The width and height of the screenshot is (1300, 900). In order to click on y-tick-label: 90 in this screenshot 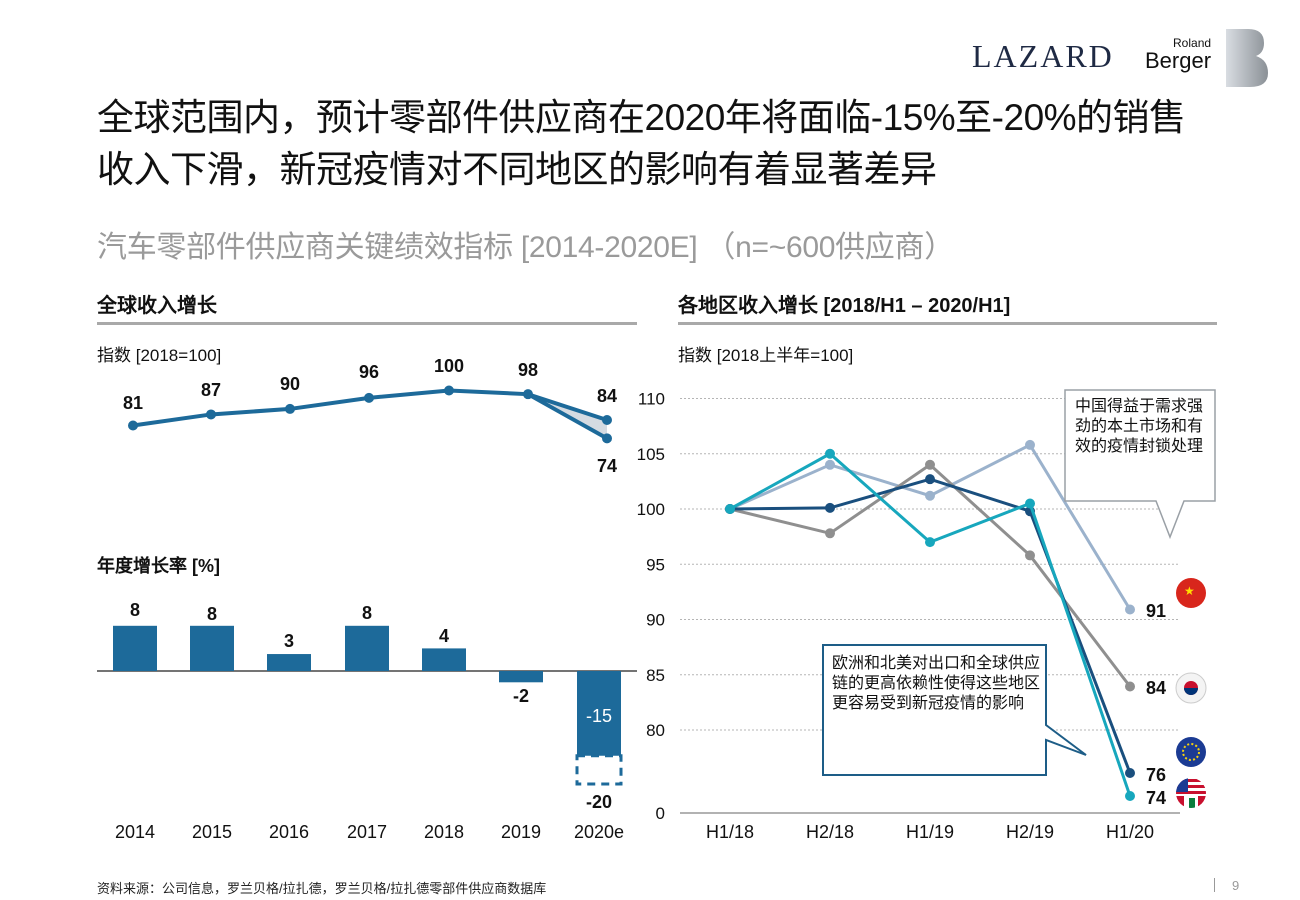, I will do `click(655, 620)`.